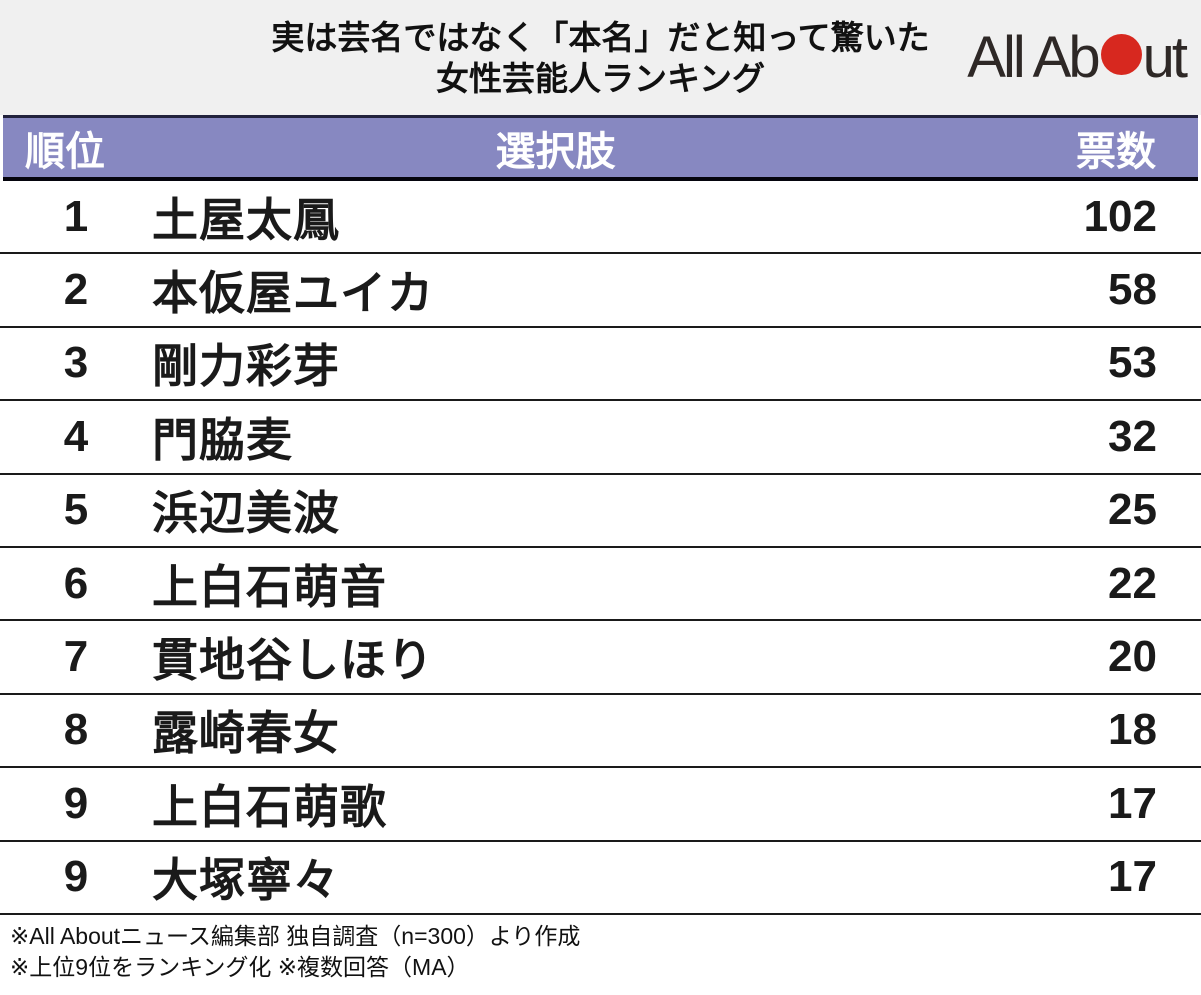 Image resolution: width=1201 pixels, height=995 pixels. What do you see at coordinates (600, 218) in the screenshot?
I see `table-row: 1 土屋太鳳 102` at bounding box center [600, 218].